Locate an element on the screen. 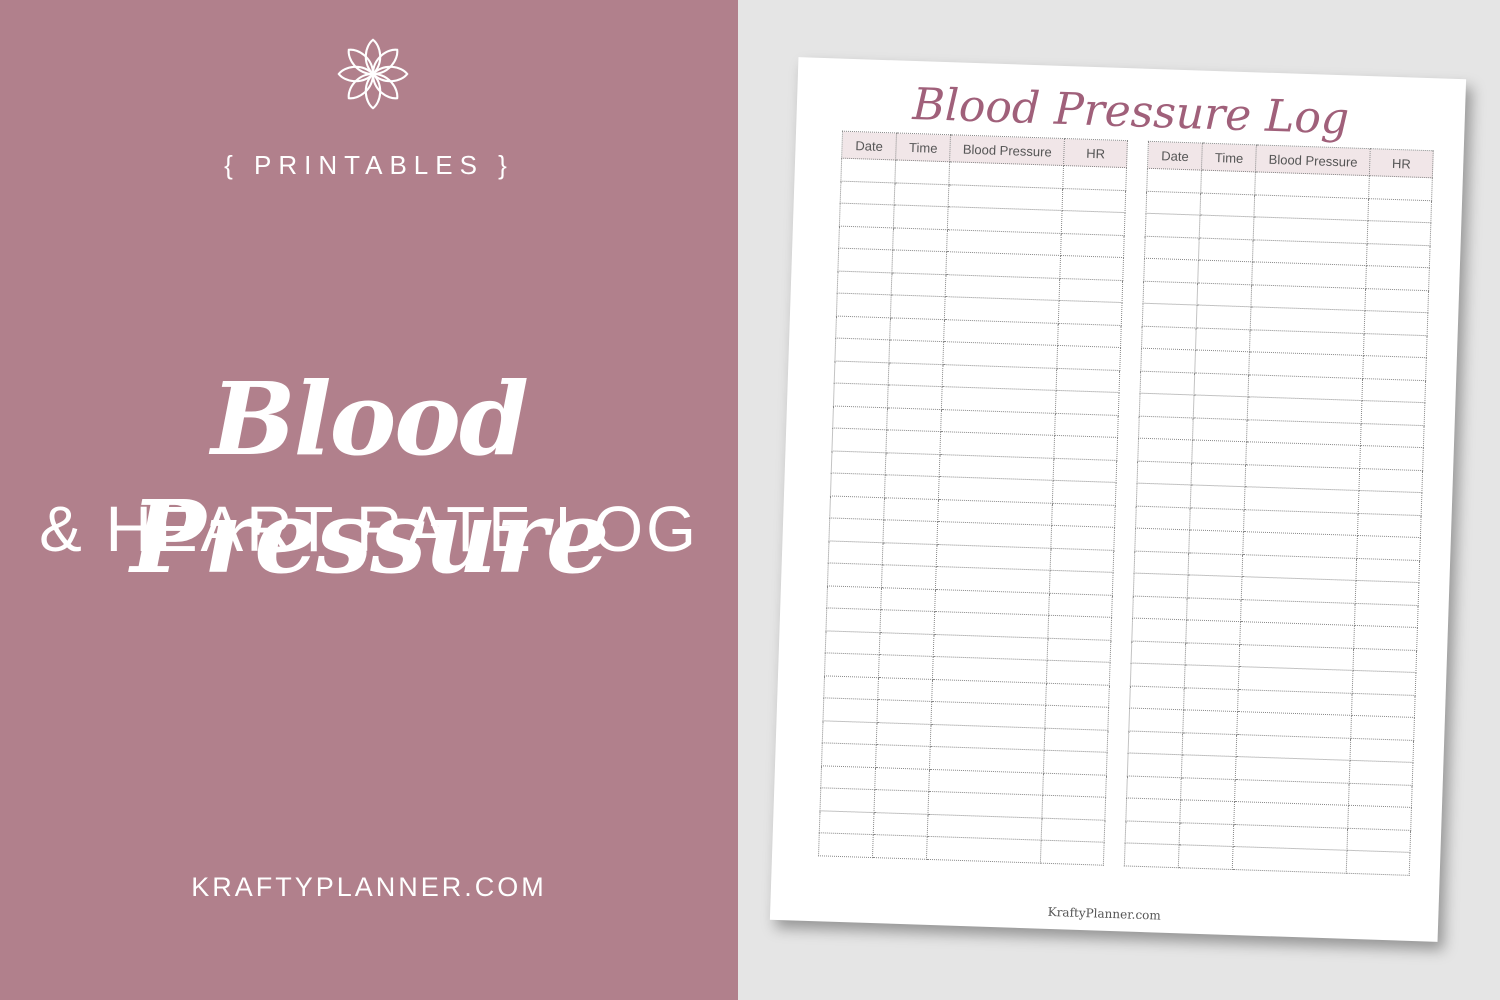  subtitle: & HEART RATE LOG is located at coordinates (369, 529).